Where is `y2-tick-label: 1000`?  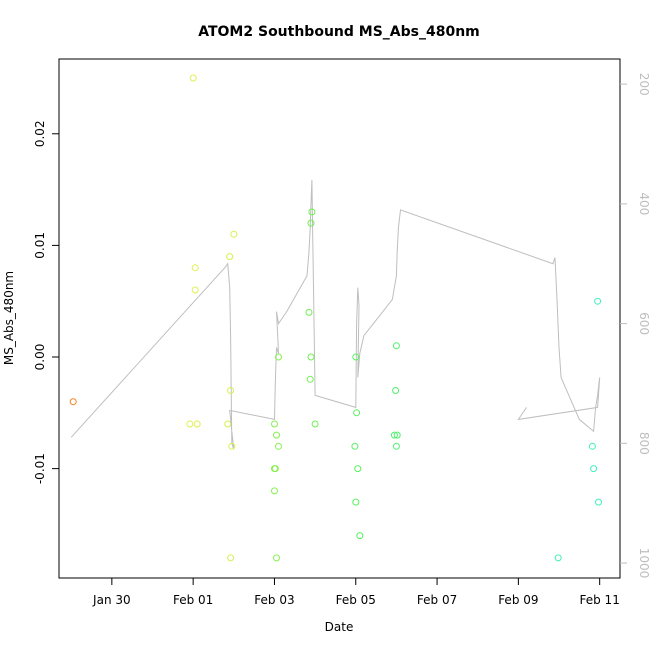
y2-tick-label: 1000 is located at coordinates (643, 563).